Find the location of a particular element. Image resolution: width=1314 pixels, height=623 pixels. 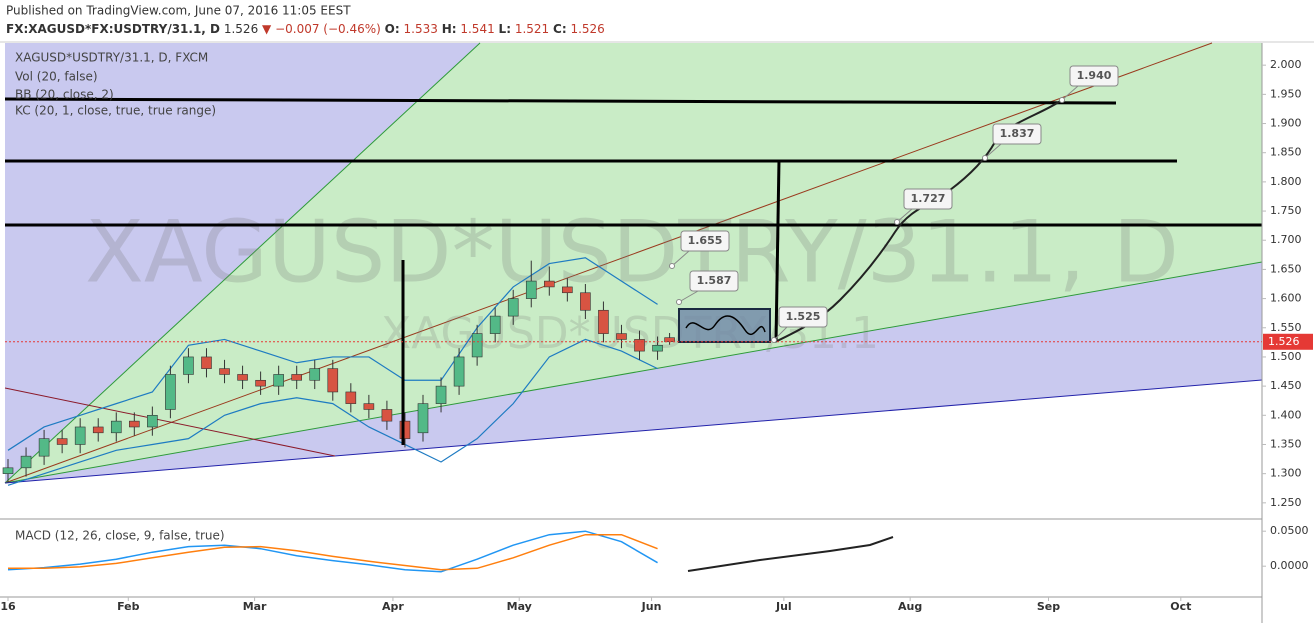

y-tick-label: 1.400 is located at coordinates (1286, 414).